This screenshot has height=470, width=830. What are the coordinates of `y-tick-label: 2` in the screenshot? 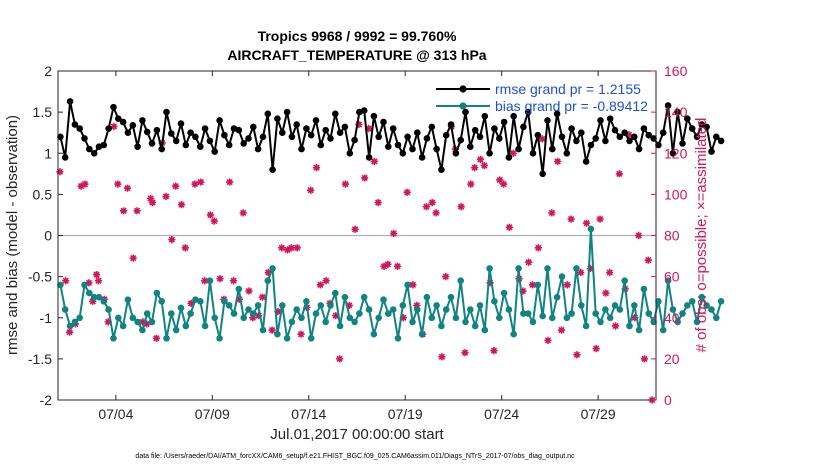 It's located at (48, 71).